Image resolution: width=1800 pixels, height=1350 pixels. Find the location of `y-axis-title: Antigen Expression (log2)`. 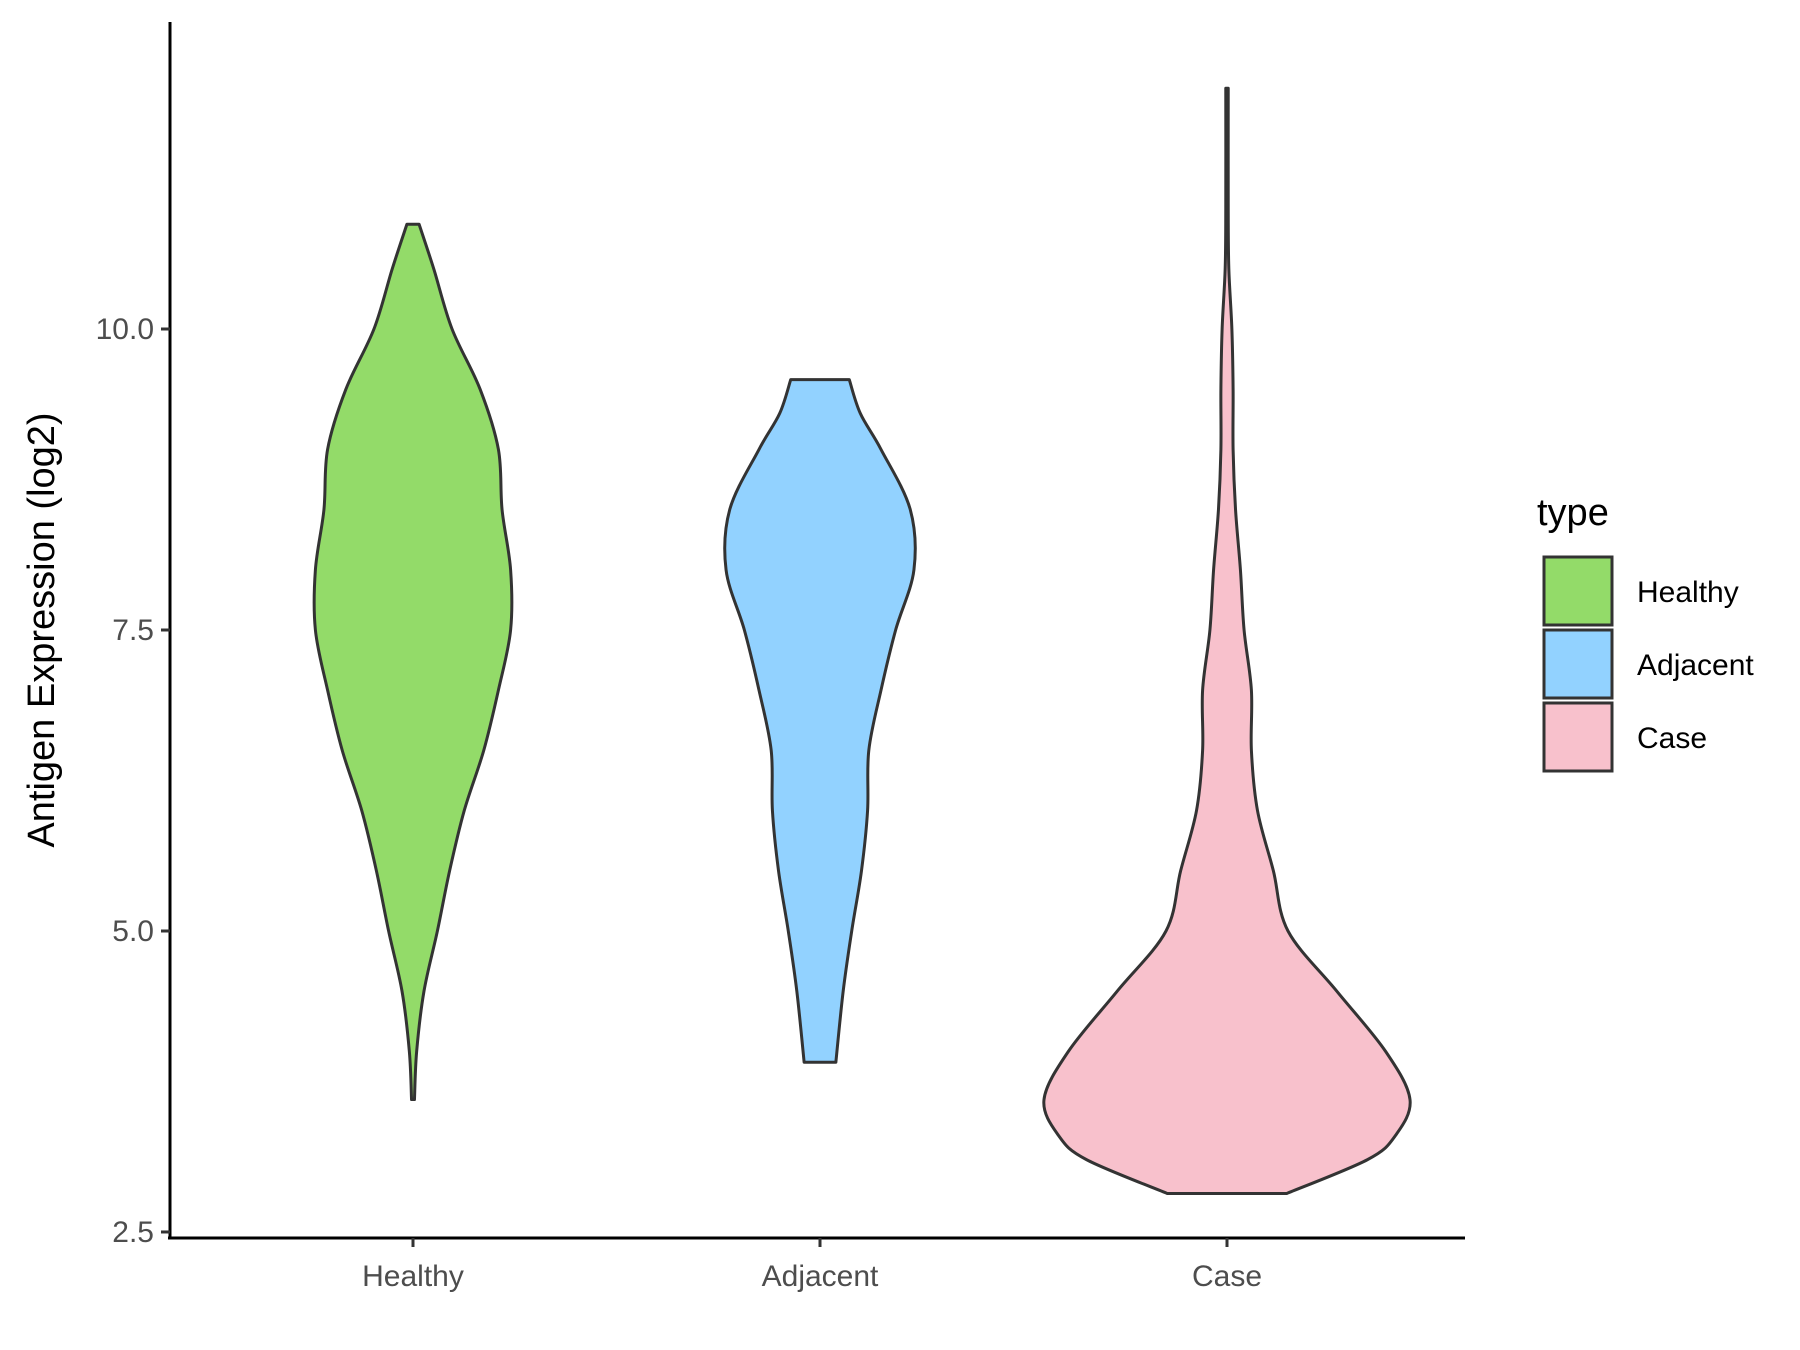

y-axis-title: Antigen Expression (log2) is located at coordinates (42, 629).